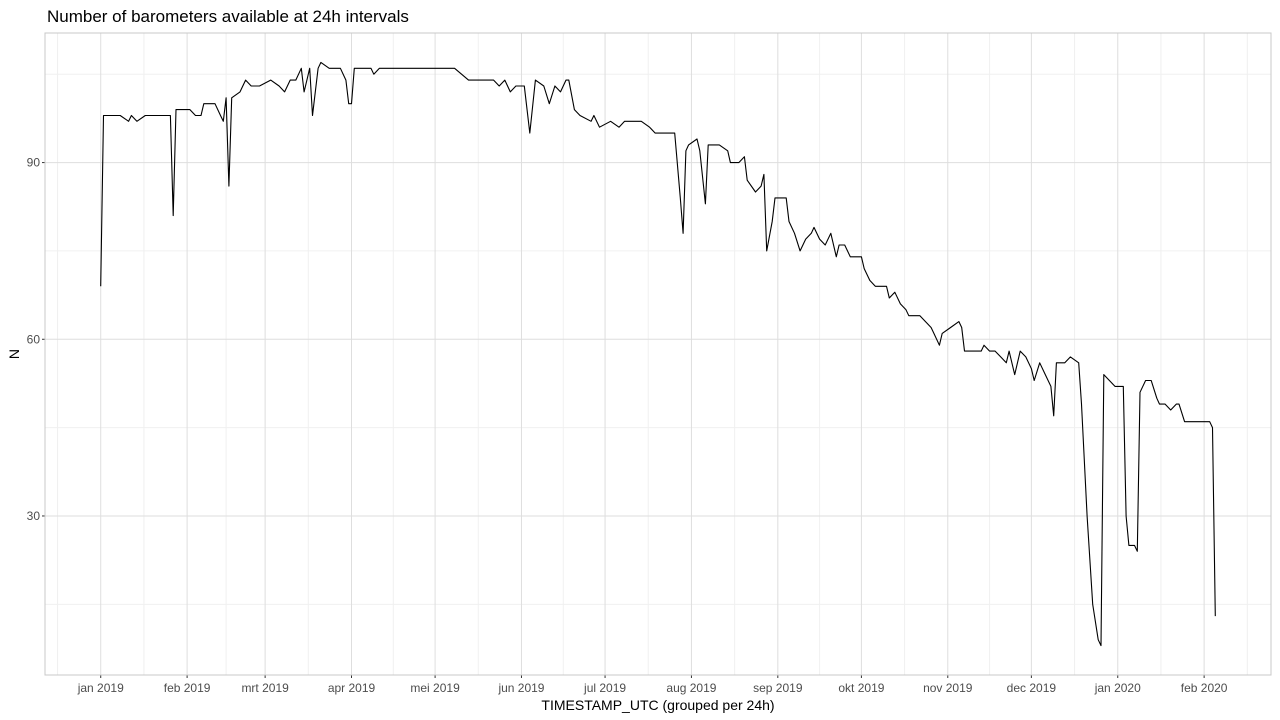  Describe the element at coordinates (948, 688) in the screenshot. I see `x-tick-label: nov 2019` at that location.